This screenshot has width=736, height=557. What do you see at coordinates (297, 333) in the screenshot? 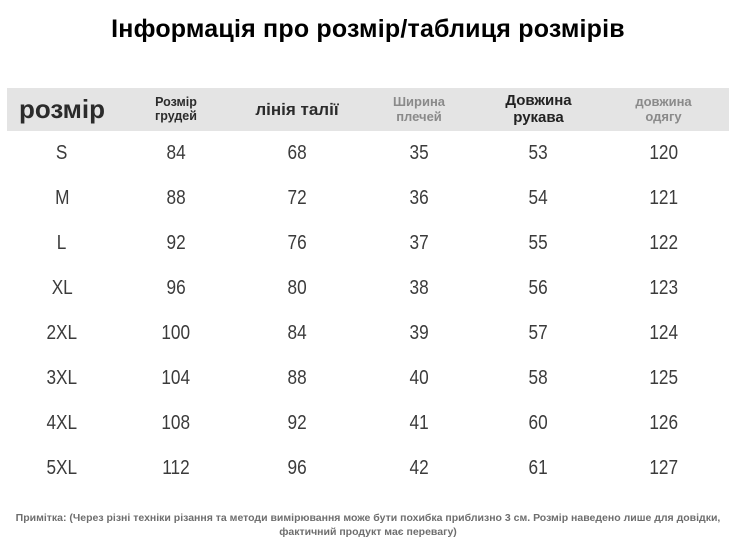
I see `cell-waist: 84` at bounding box center [297, 333].